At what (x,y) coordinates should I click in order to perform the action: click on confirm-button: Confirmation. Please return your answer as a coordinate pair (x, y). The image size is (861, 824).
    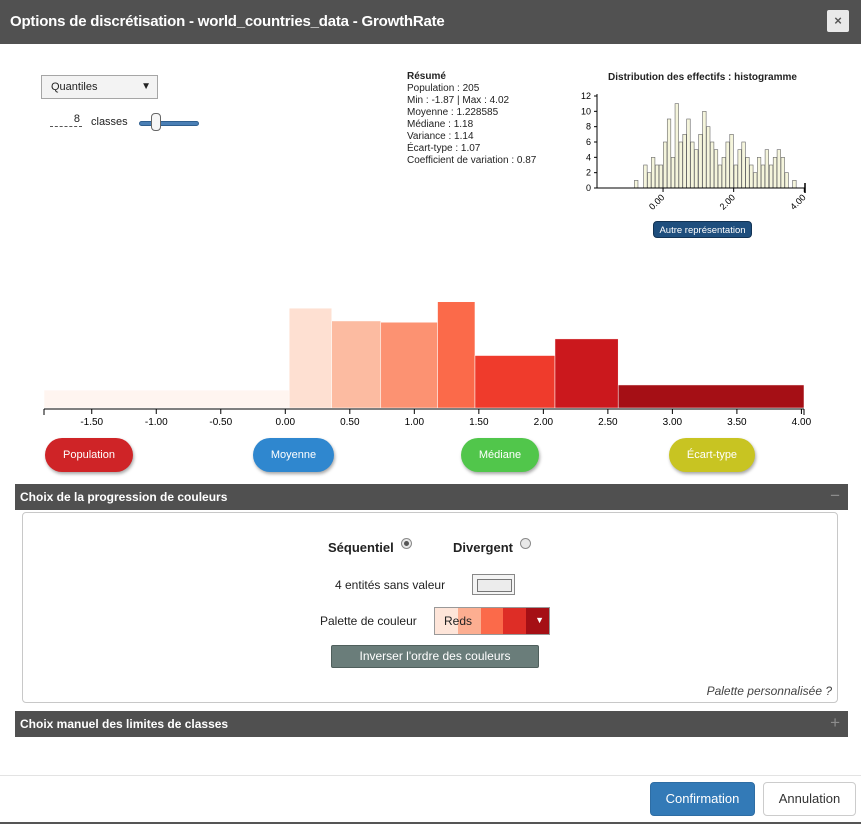
    Looking at the image, I should click on (702, 799).